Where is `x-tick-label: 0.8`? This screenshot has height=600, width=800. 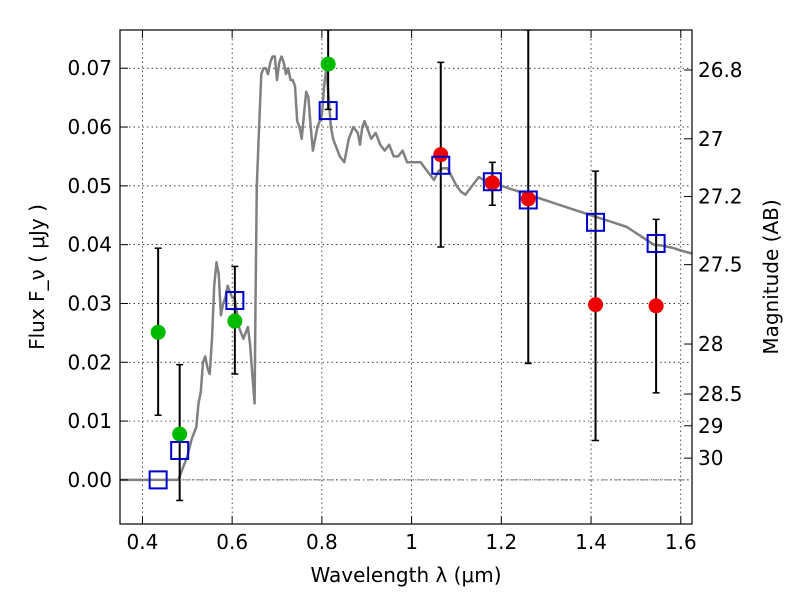 x-tick-label: 0.8 is located at coordinates (322, 542).